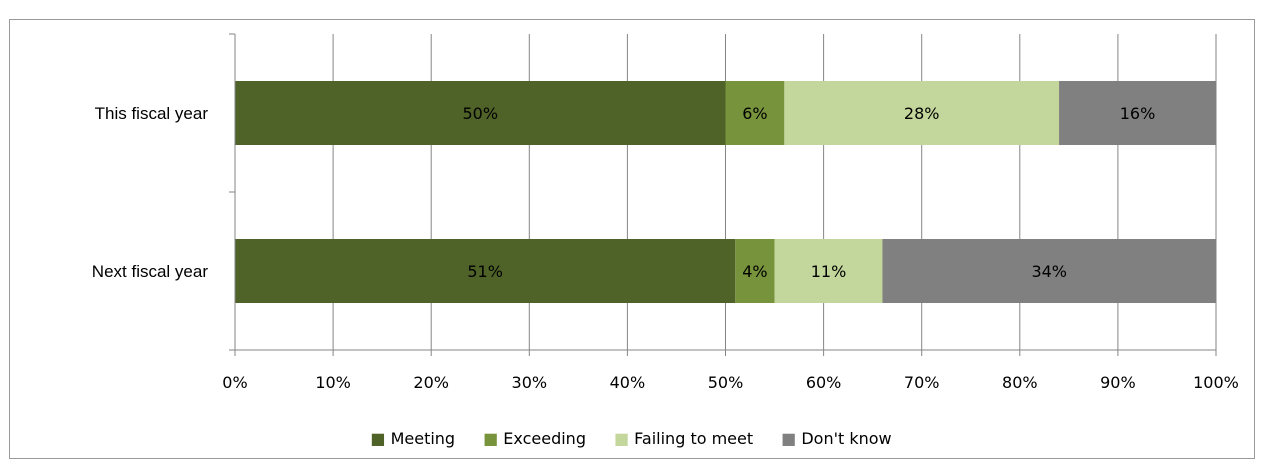  Describe the element at coordinates (431, 382) in the screenshot. I see `x-tick-label: 20%` at that location.